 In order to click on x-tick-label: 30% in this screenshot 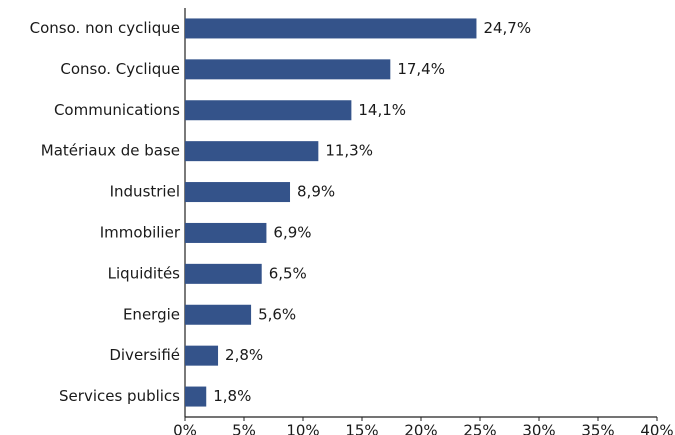, I will do `click(538, 428)`.